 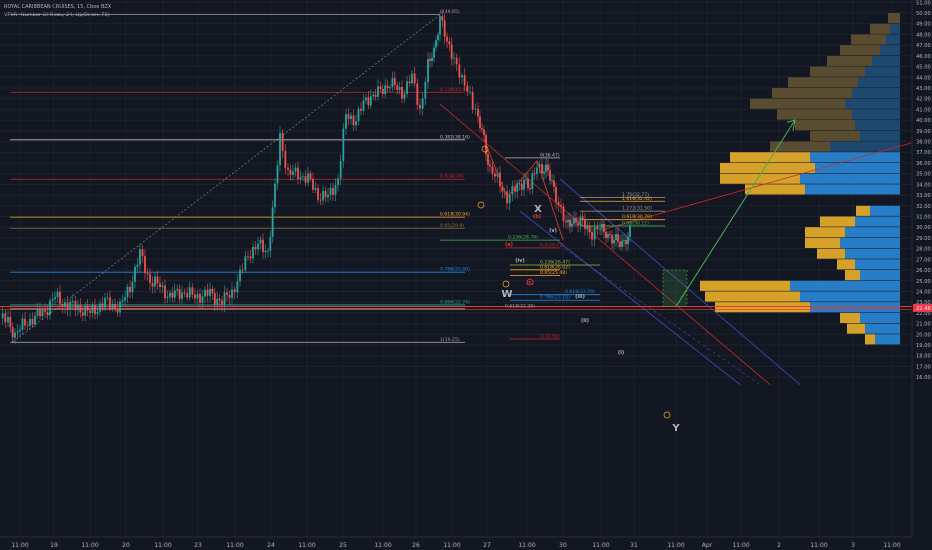 I want to click on x-tick-label: 20, so click(x=126, y=545).